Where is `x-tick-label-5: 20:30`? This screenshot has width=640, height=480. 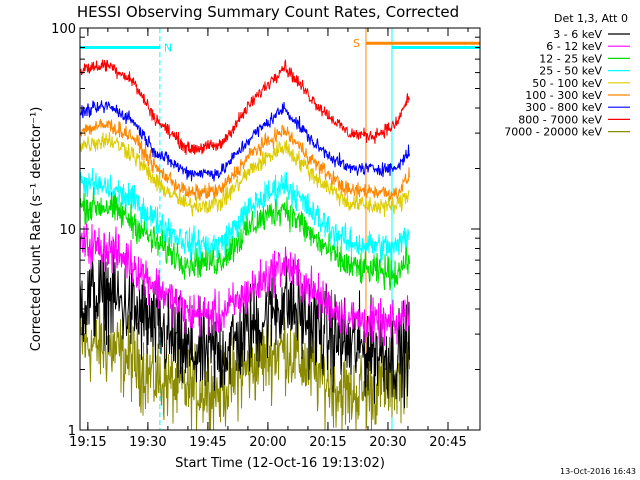
x-tick-label-5: 20:30 is located at coordinates (387, 442).